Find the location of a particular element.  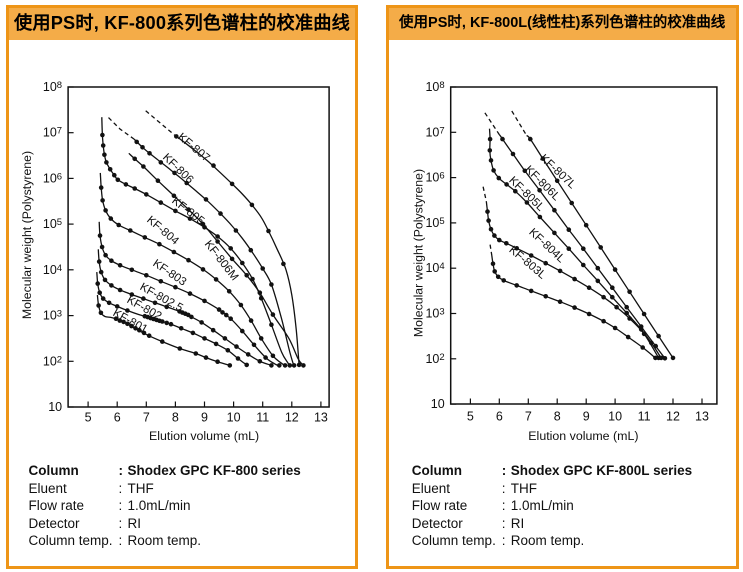

svg-text: KF-807 is located at coordinates (193, 147).